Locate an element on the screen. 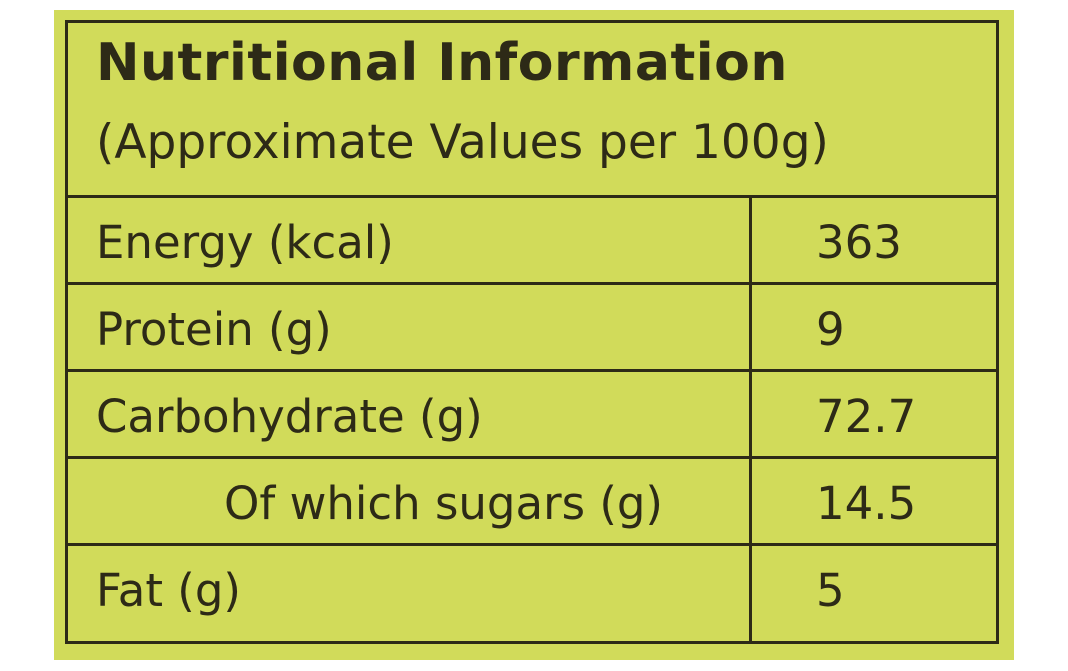  table-row-carbohydrate: Carbohydrate (g) 72.7 is located at coordinates (532, 415).